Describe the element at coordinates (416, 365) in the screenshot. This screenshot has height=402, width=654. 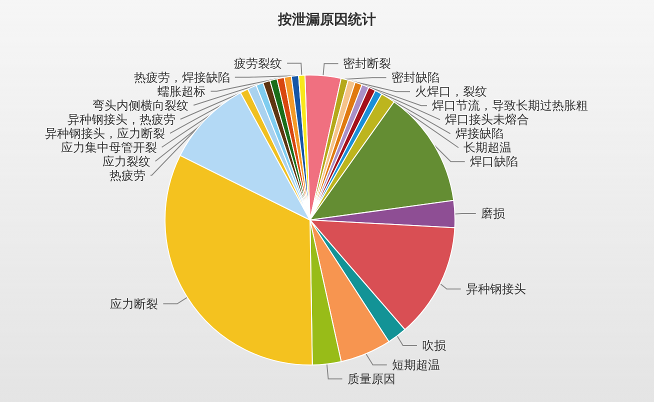
I see `slice-label: 短期超温` at that location.